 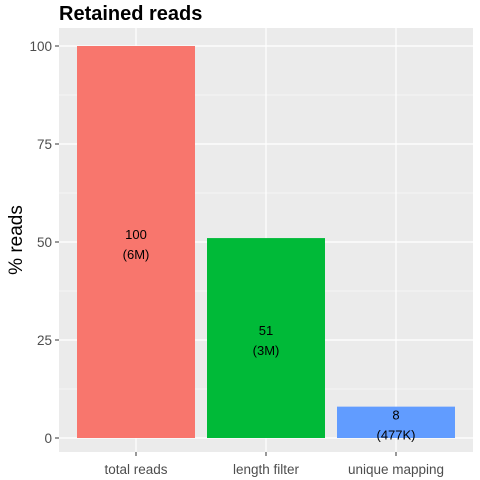 I want to click on x-tick-label: unique mapping, so click(x=396, y=469).